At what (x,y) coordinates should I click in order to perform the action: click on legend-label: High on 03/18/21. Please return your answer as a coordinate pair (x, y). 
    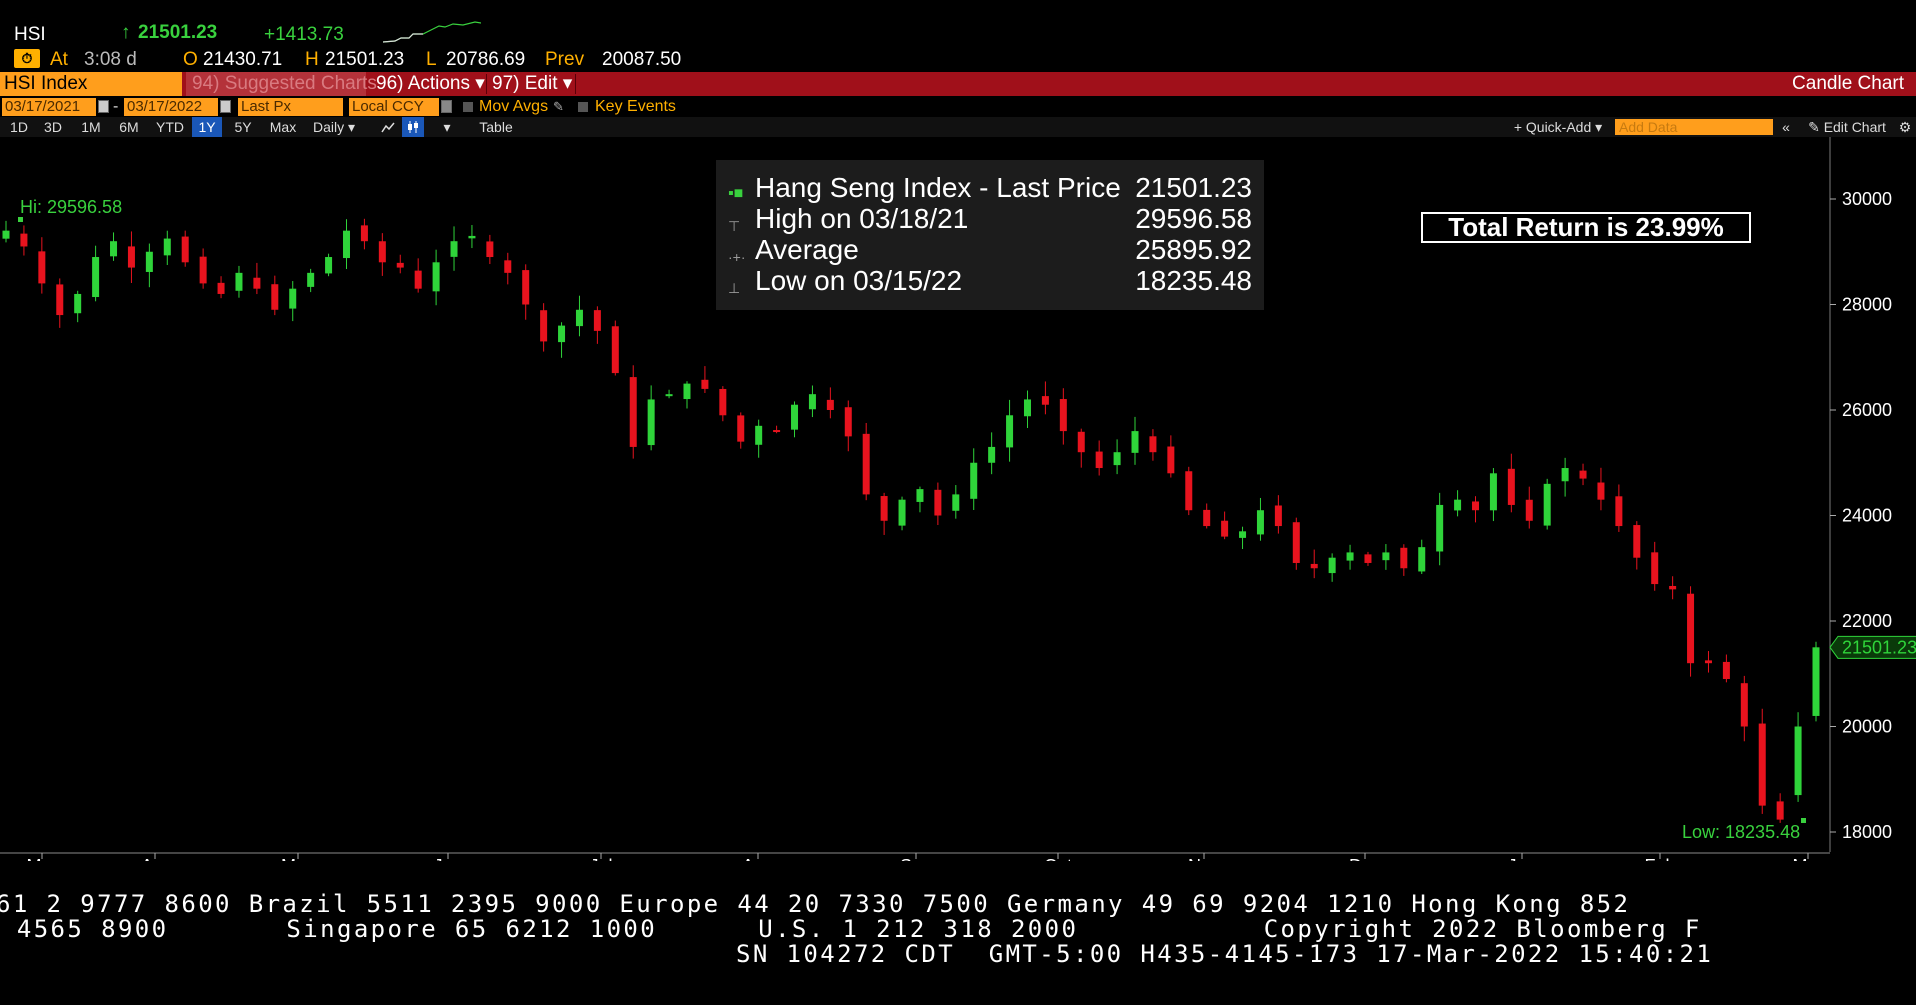
    Looking at the image, I should click on (862, 218).